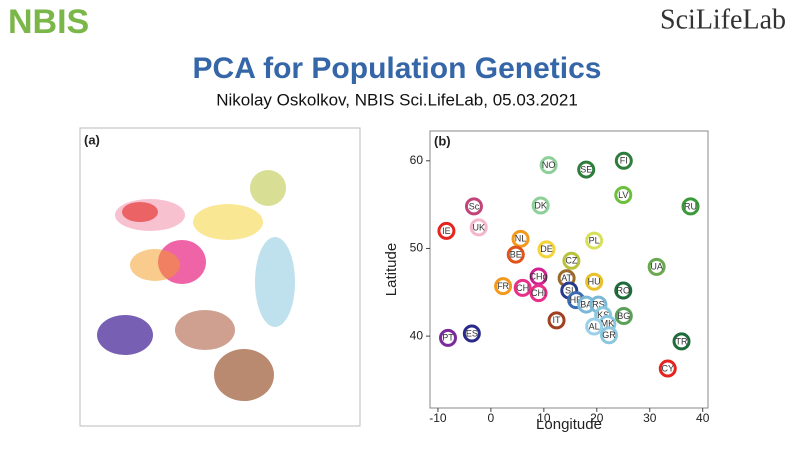 The image size is (794, 452). I want to click on population-label: SI, so click(569, 290).